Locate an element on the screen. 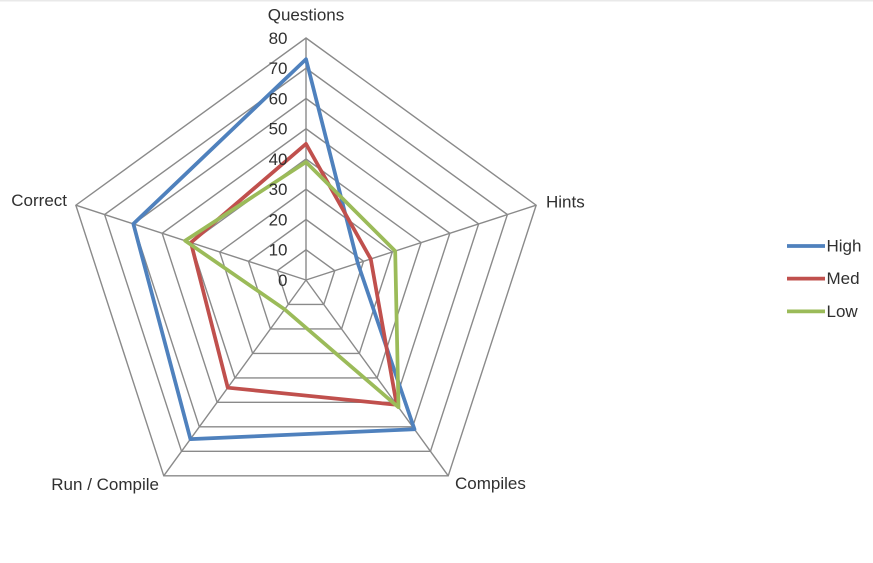  svg-text: Compiles is located at coordinates (490, 483).